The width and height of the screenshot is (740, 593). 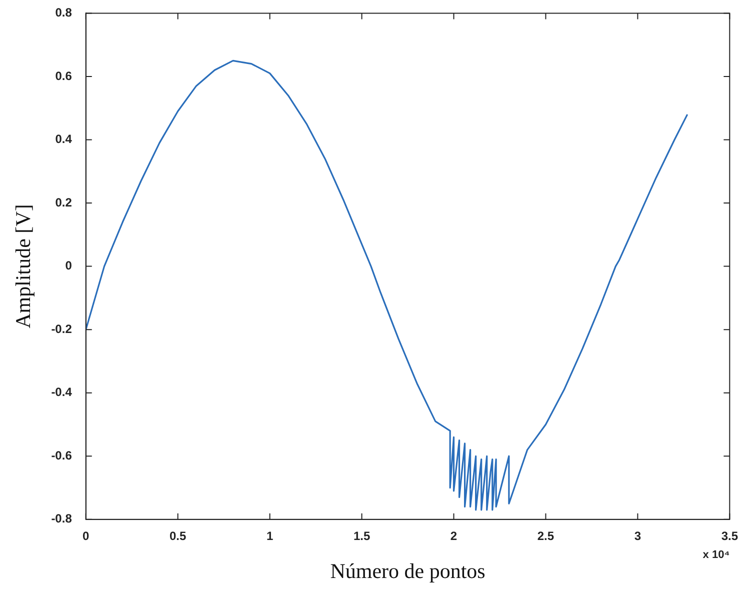 I want to click on y-tick-label: -0.8, so click(x=61, y=519).